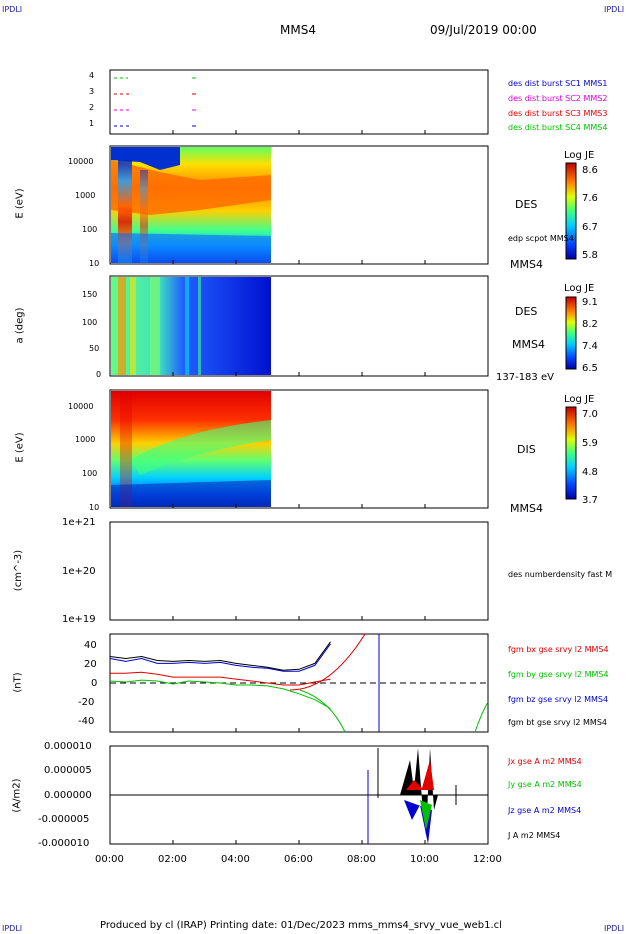 This screenshot has width=630, height=934. What do you see at coordinates (528, 344) in the screenshot?
I see `p3-sc: MMS4` at bounding box center [528, 344].